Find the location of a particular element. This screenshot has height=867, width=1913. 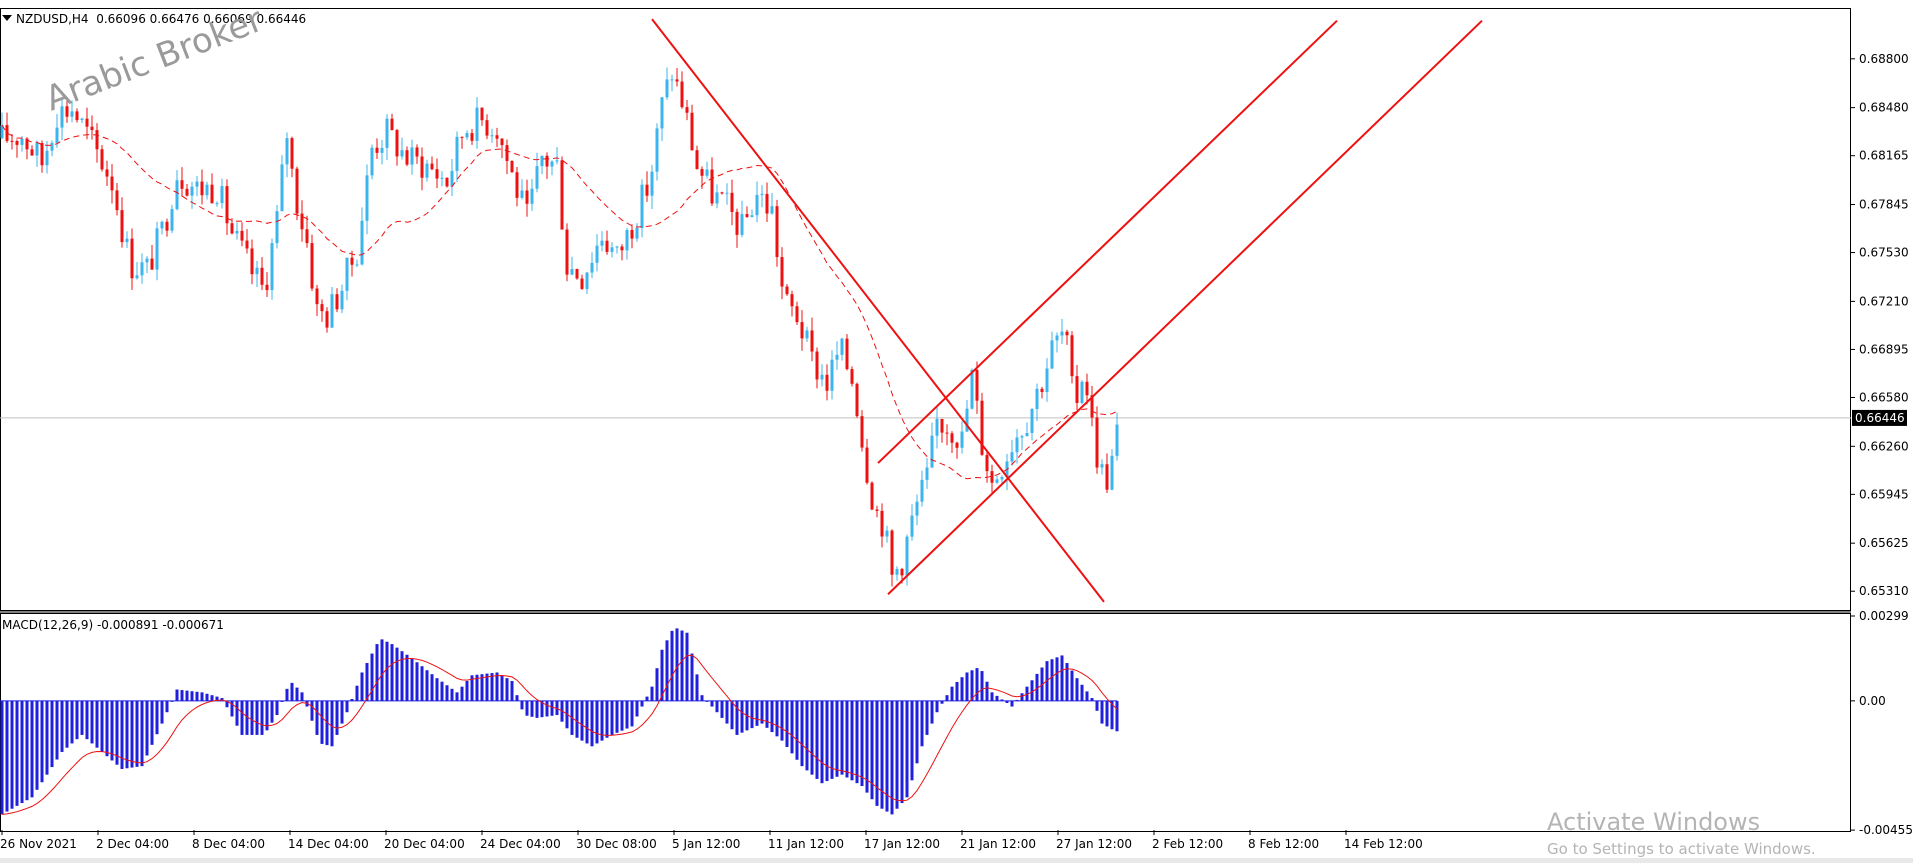

ohlc-values: 0.66096 0.66476 0.66069 0.66446 is located at coordinates (201, 19).